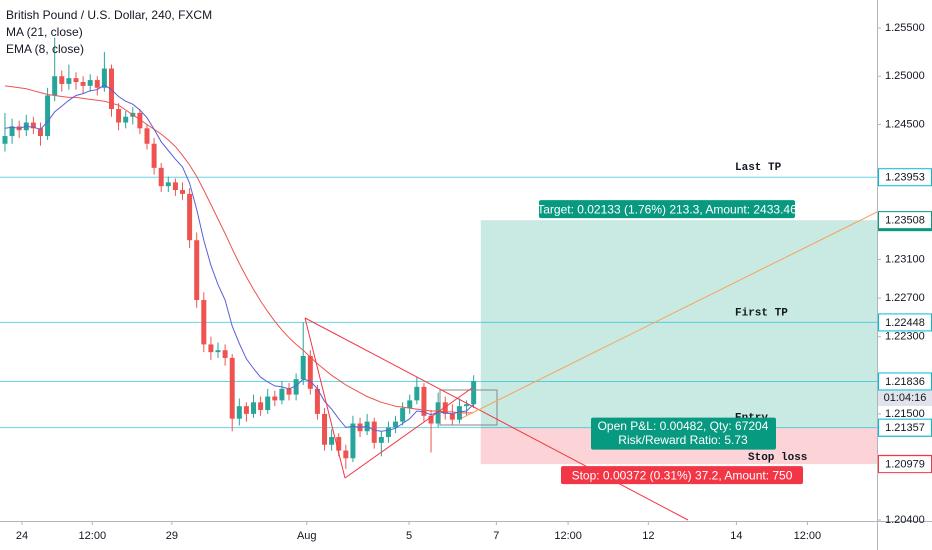 The image size is (932, 550). I want to click on pnl-label: Open P&L: 0.00482, Qty: 67204, so click(683, 426).